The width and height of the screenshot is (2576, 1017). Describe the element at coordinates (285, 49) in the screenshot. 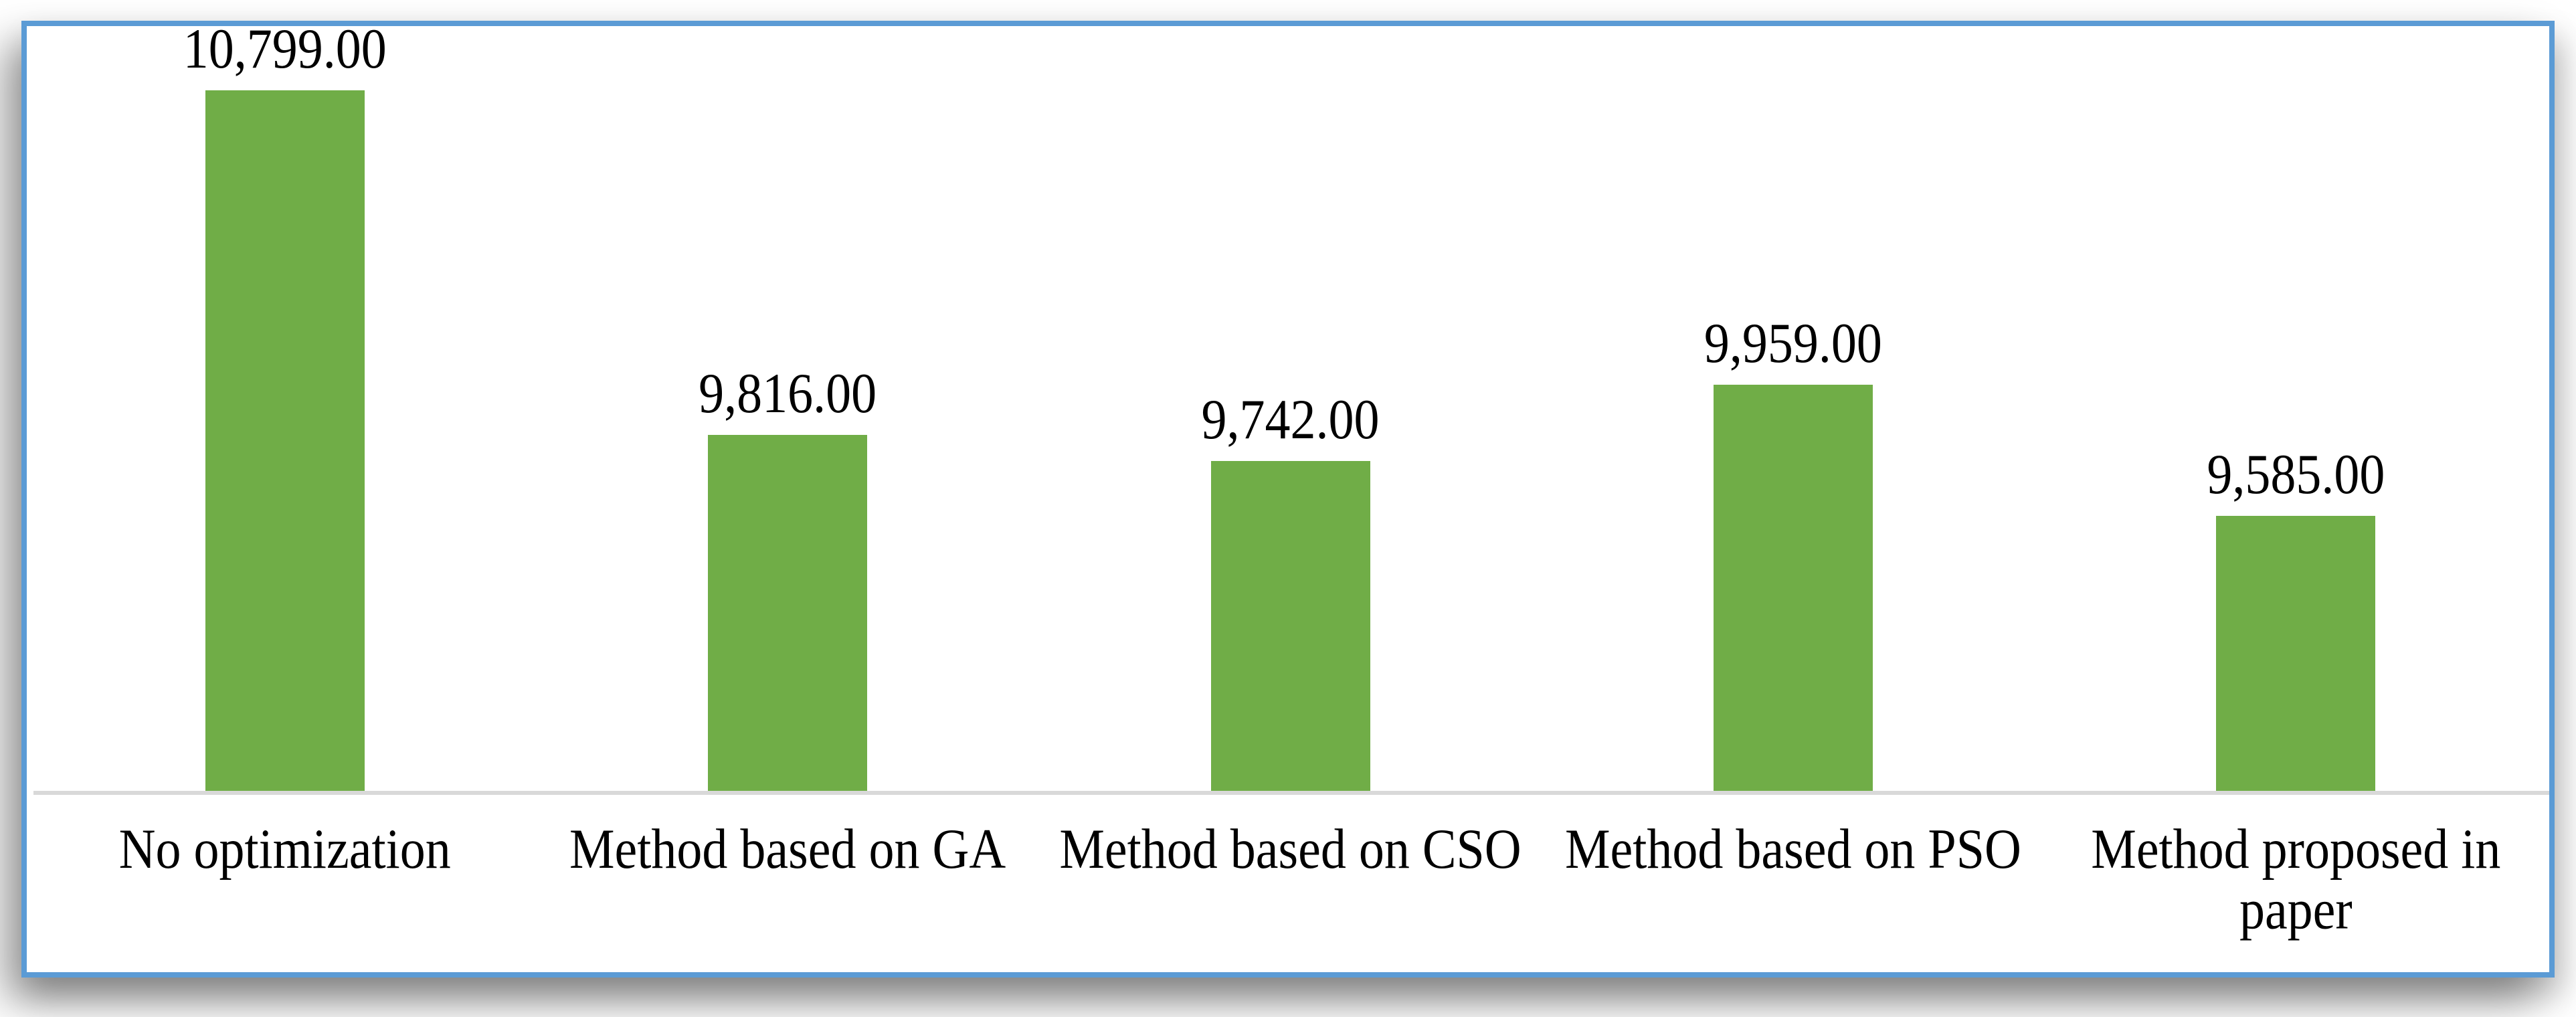

I see `data-label: 10,799.00` at that location.